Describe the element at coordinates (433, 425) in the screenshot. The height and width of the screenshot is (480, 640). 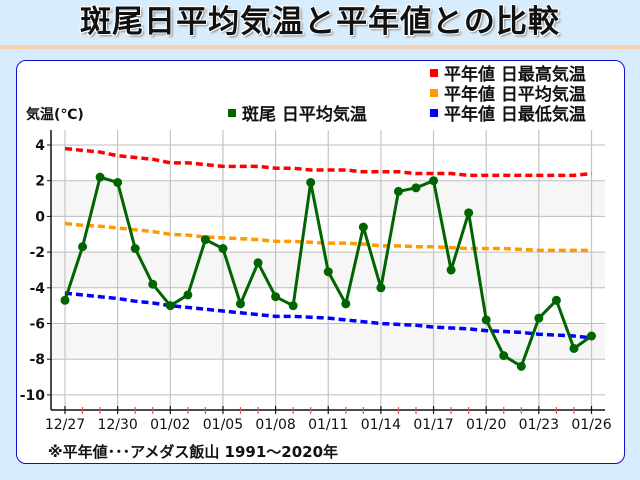
I see `x-tick-label: 01/17` at that location.